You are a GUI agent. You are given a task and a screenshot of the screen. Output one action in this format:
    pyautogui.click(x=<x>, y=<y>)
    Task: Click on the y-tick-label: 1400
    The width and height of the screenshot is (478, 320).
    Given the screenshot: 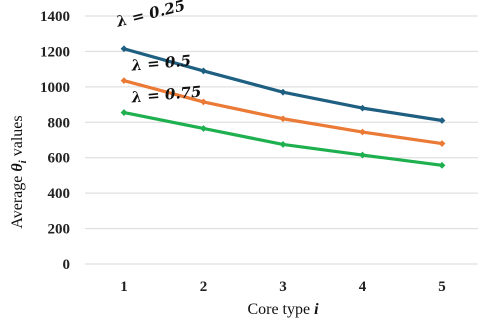 What is the action you would take?
    pyautogui.click(x=55, y=17)
    